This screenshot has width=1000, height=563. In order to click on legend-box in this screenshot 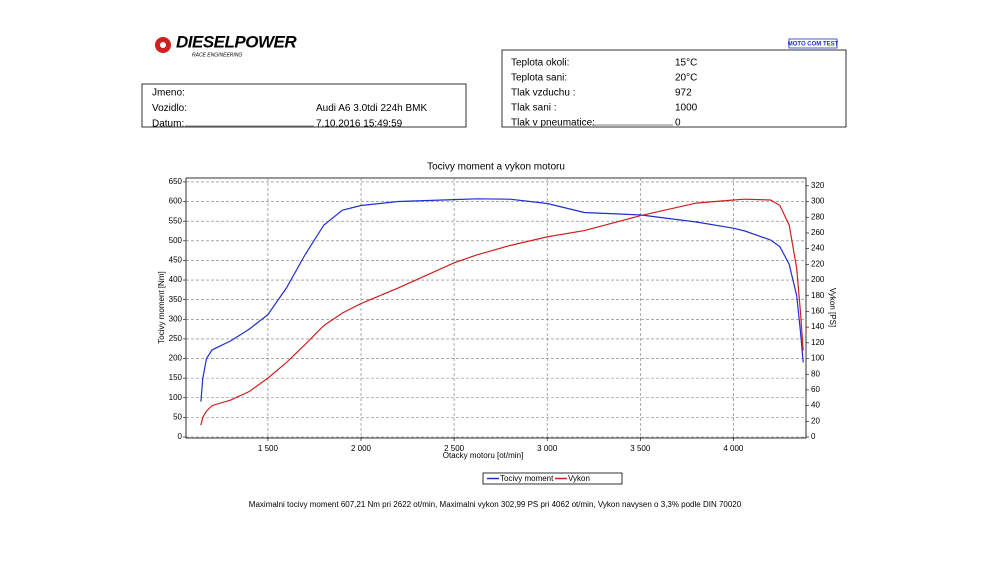, I will do `click(552, 478)`.